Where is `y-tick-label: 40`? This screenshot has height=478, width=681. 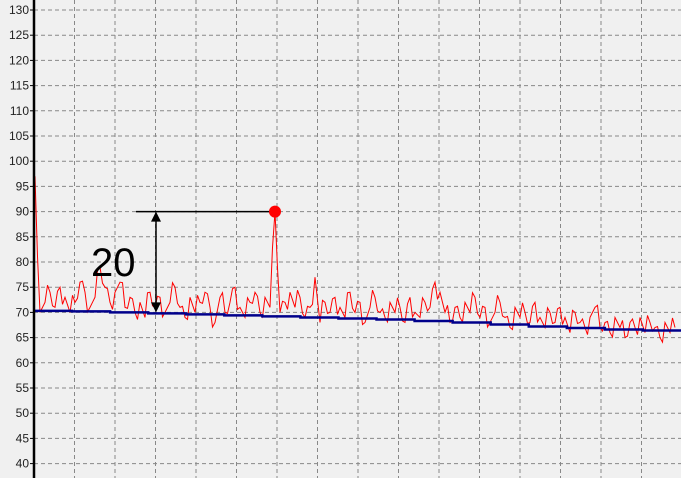
y-tick-label: 40 is located at coordinates (23, 464).